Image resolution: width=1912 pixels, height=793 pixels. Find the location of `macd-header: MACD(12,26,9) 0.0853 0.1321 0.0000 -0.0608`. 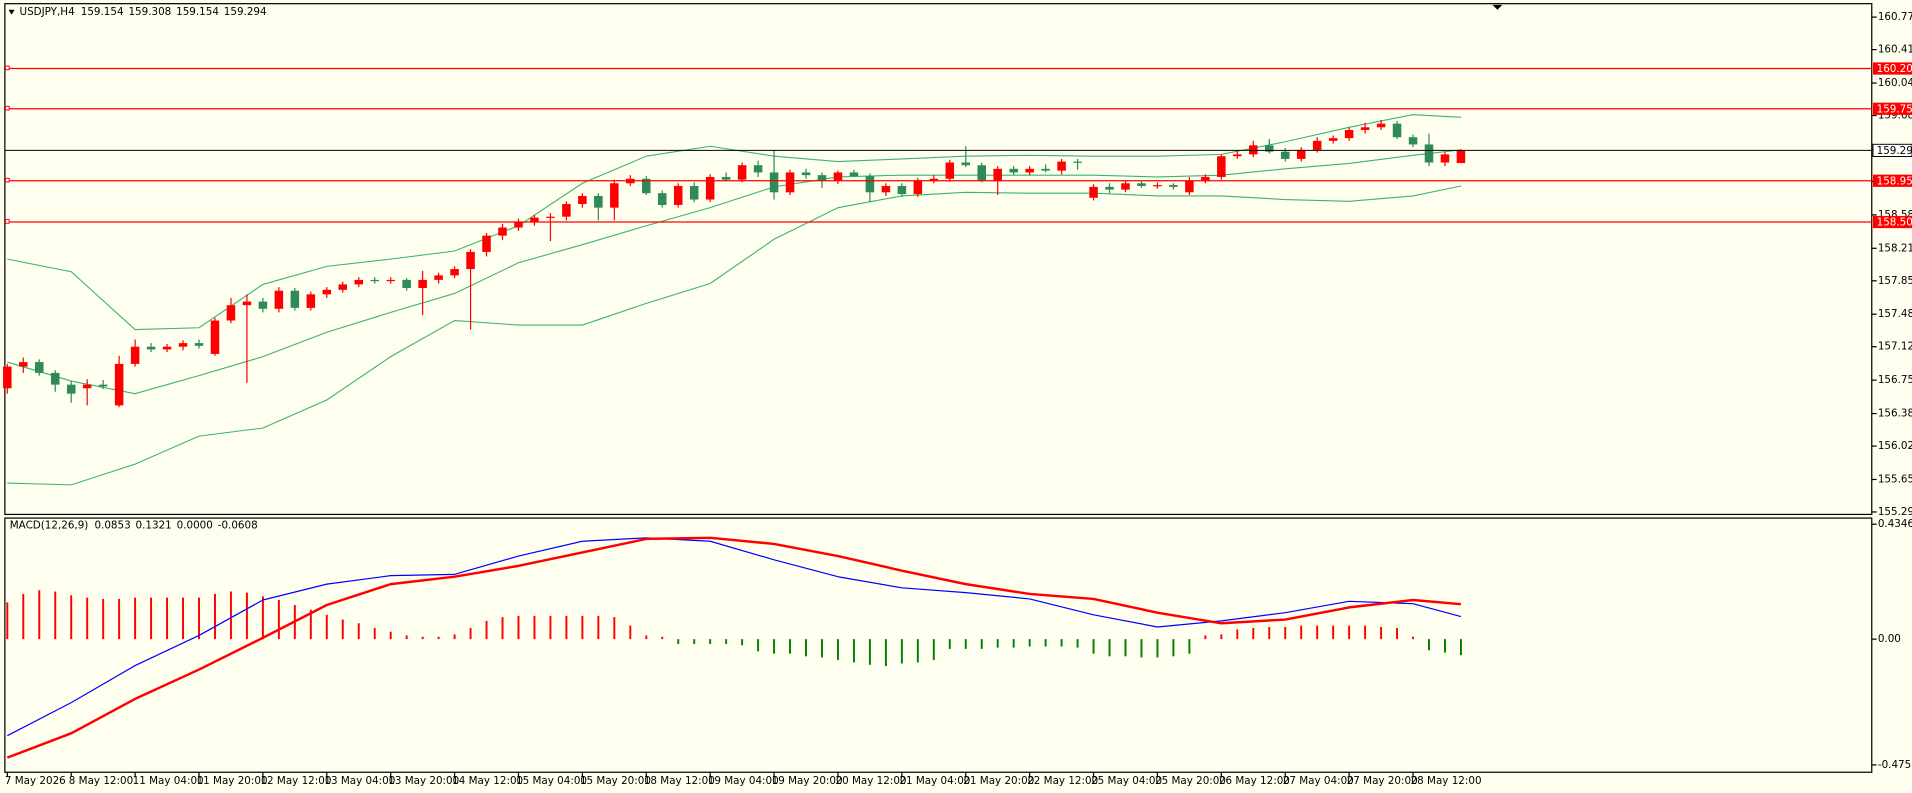

macd-header: MACD(12,26,9) 0.0853 0.1321 0.0000 -0.0608 is located at coordinates (134, 525).